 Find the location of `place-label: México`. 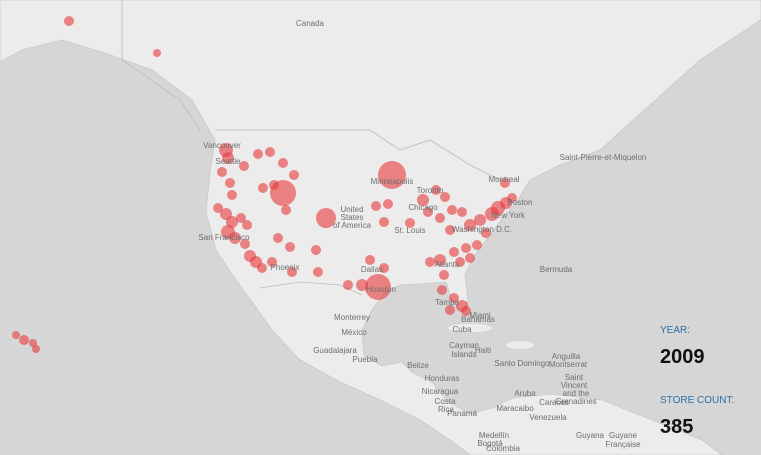

place-label: México is located at coordinates (354, 332).